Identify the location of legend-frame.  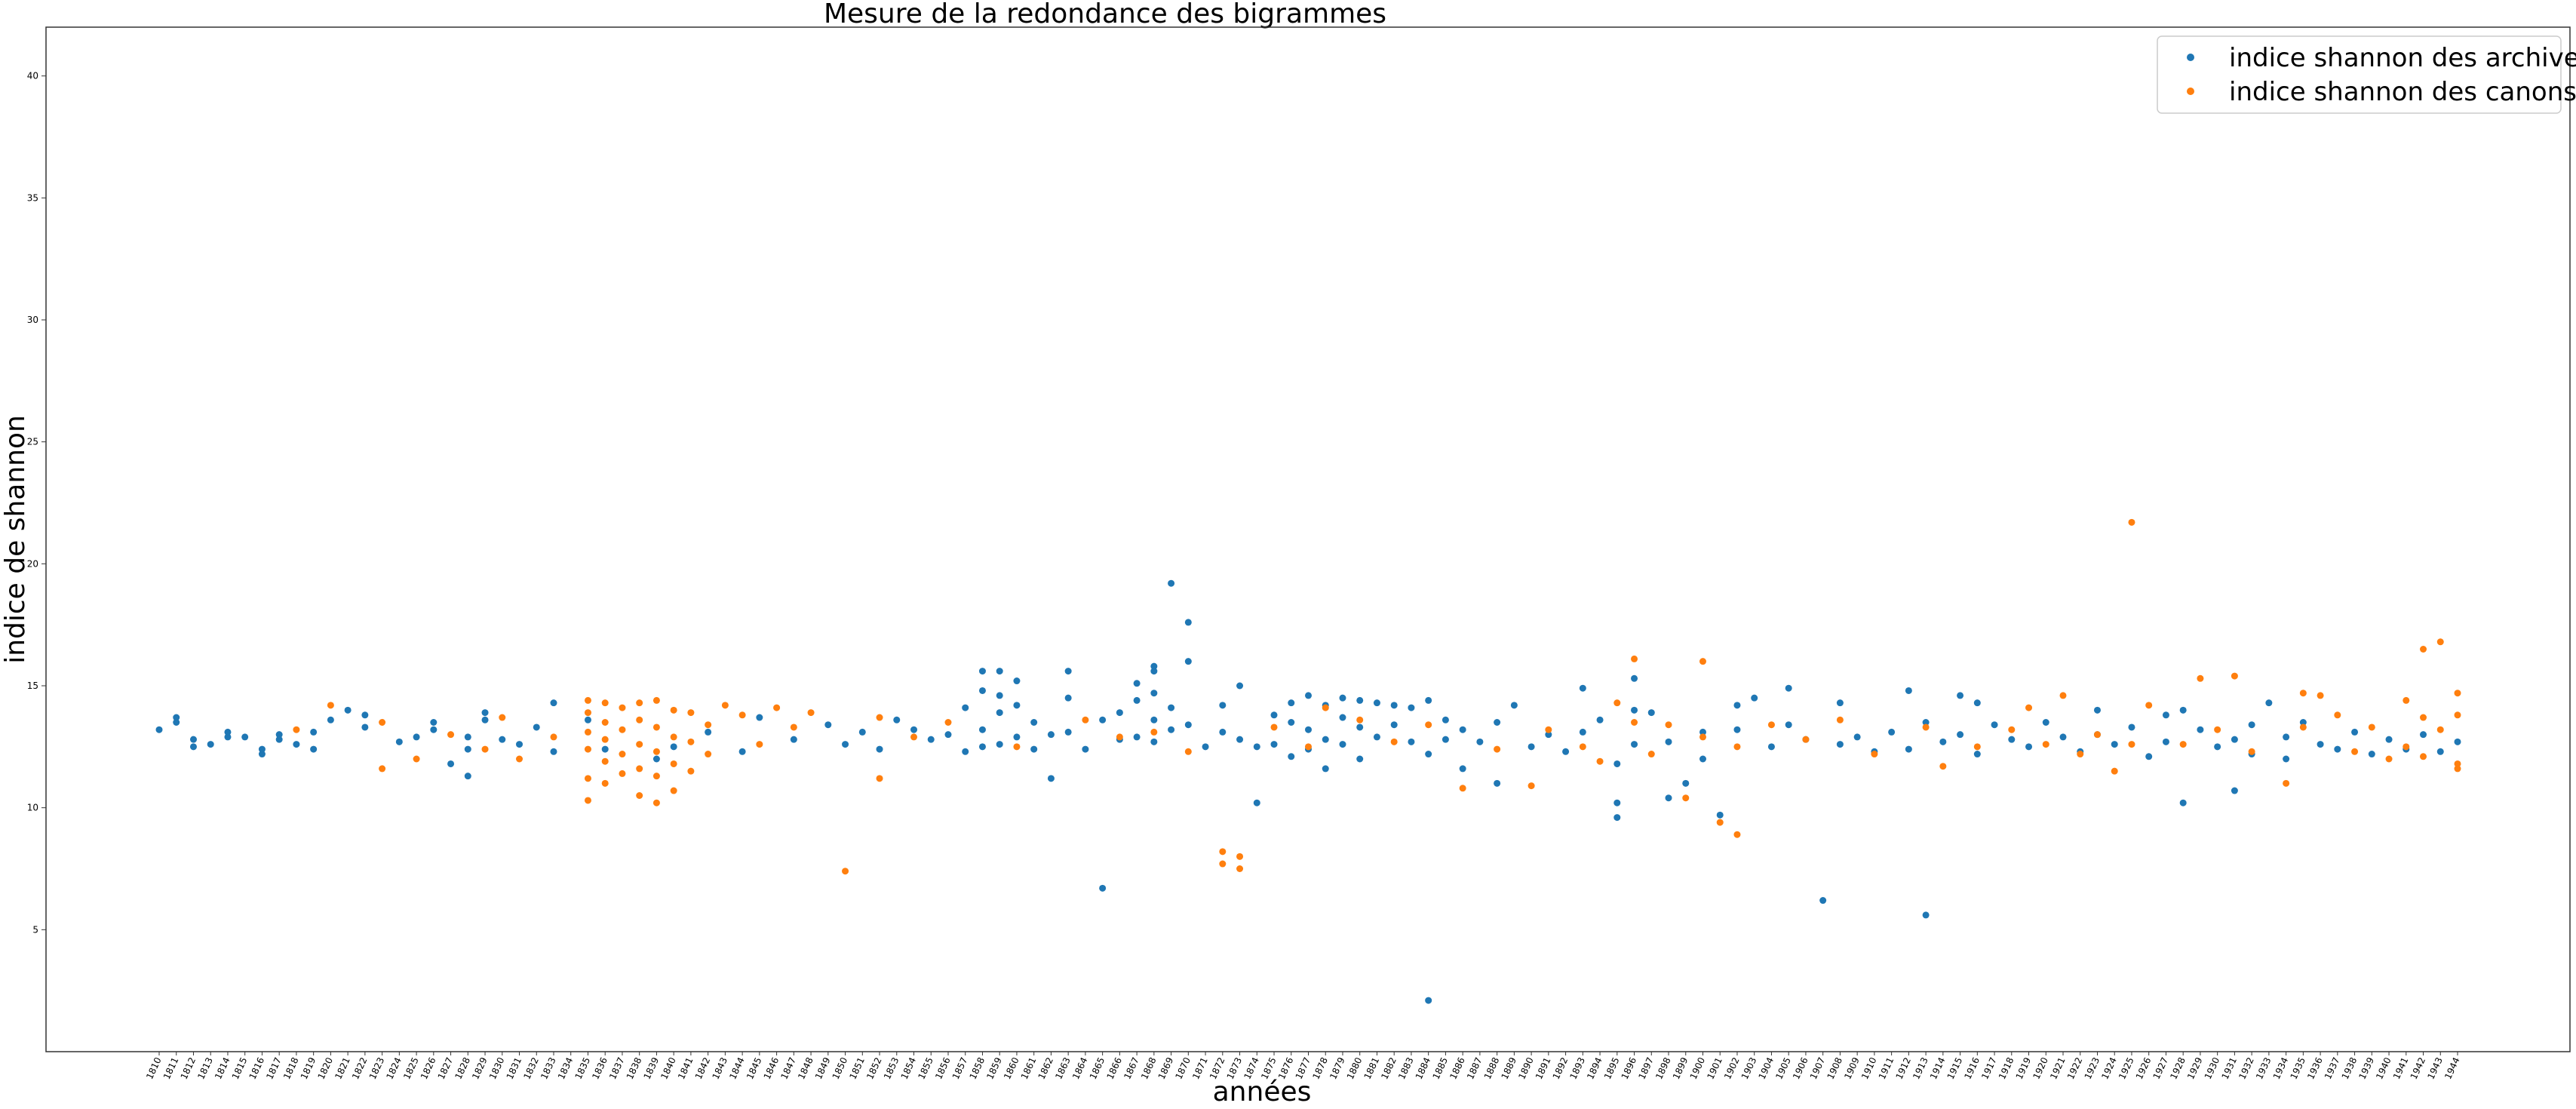
(2359, 74).